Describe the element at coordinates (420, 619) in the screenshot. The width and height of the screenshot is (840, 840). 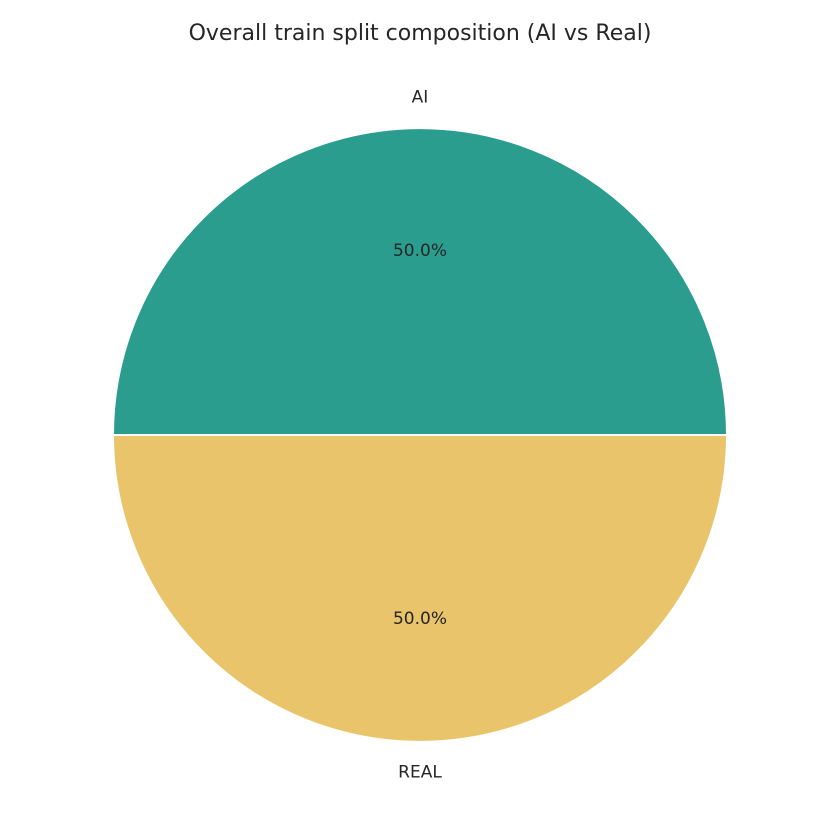
I see `slice-percent-real: 50.0%` at that location.